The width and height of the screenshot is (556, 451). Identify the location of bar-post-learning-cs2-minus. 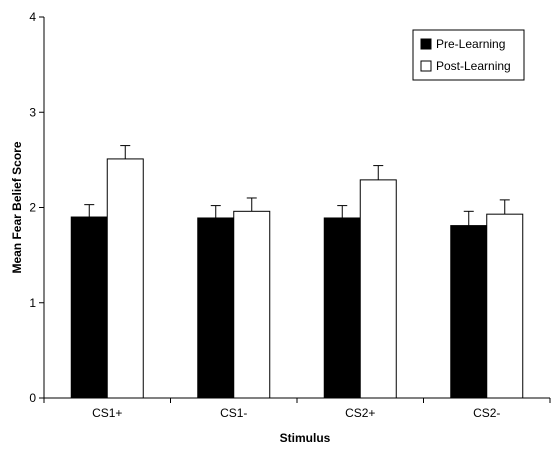
(505, 306).